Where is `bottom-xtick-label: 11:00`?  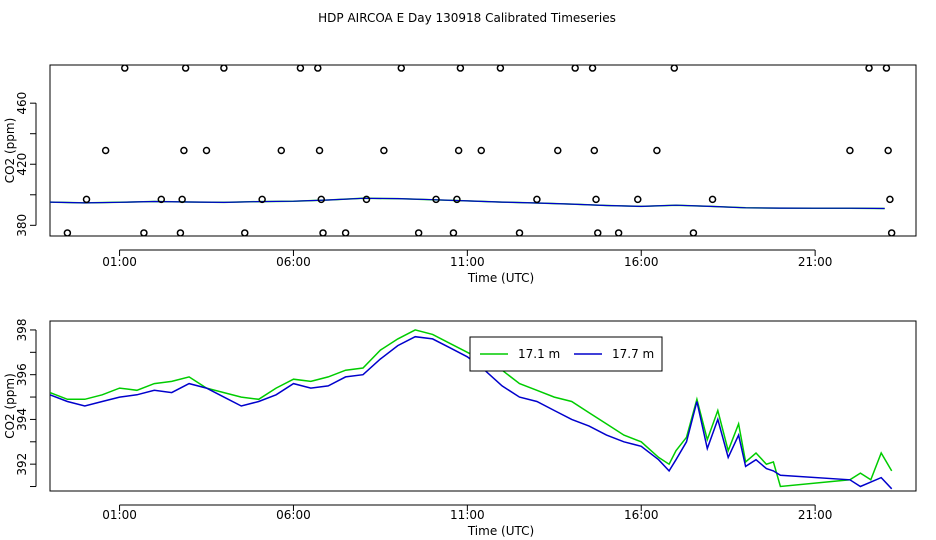 bottom-xtick-label: 11:00 is located at coordinates (467, 515).